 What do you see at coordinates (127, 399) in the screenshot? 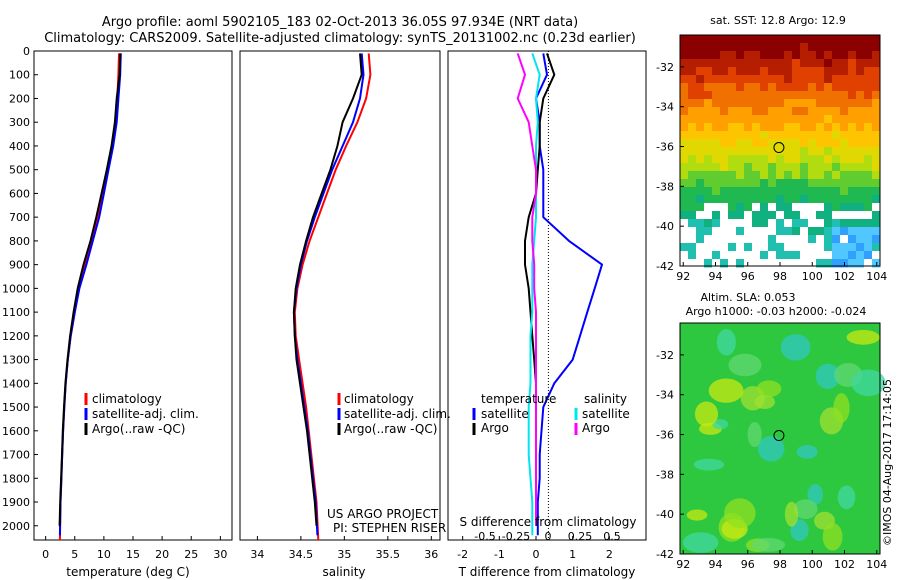
I see `legend-label-climatology: climatology` at bounding box center [127, 399].